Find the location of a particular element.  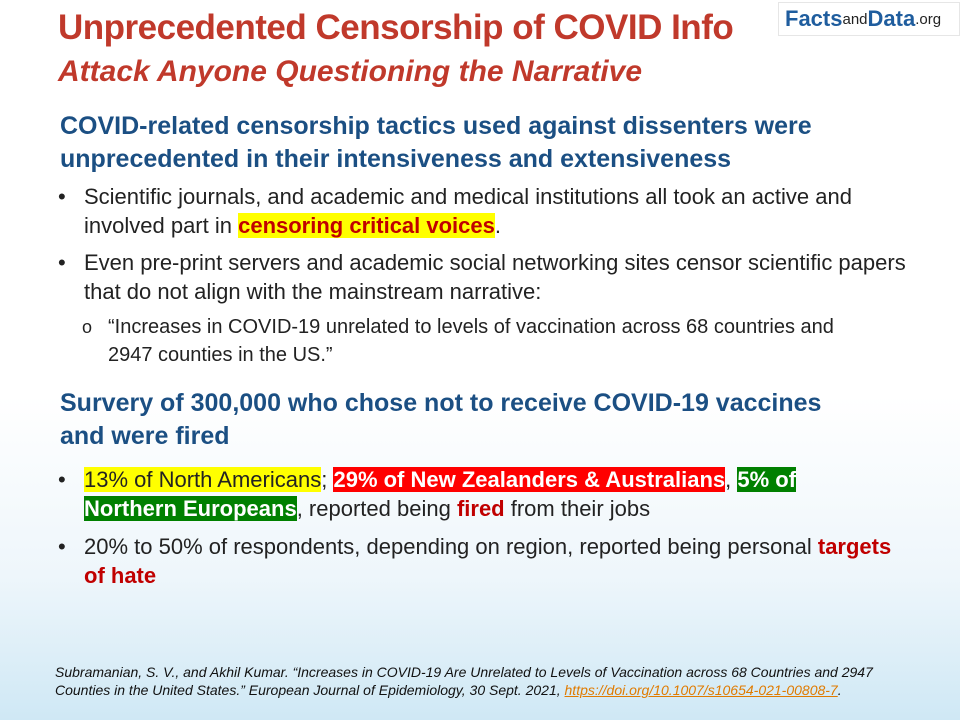

logo-facts: Facts is located at coordinates (814, 18).